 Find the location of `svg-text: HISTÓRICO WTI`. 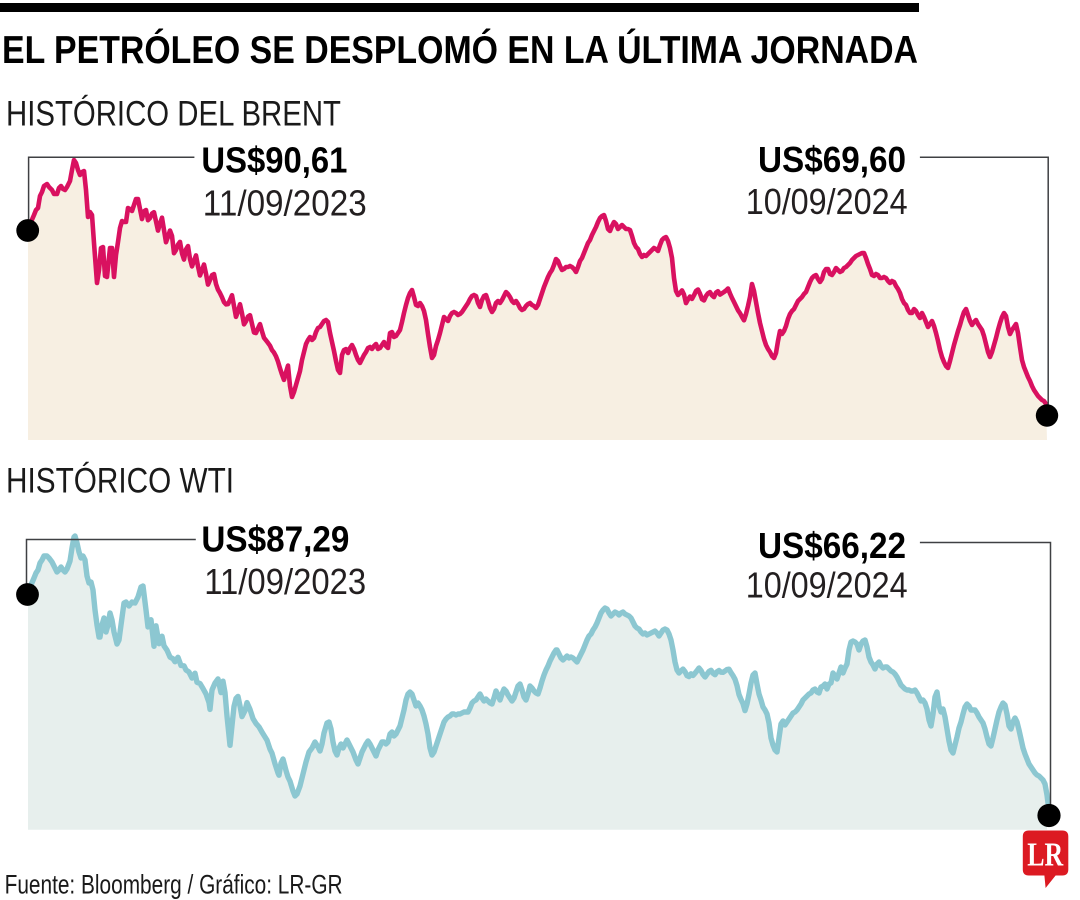

svg-text: HISTÓRICO WTI is located at coordinates (120, 481).